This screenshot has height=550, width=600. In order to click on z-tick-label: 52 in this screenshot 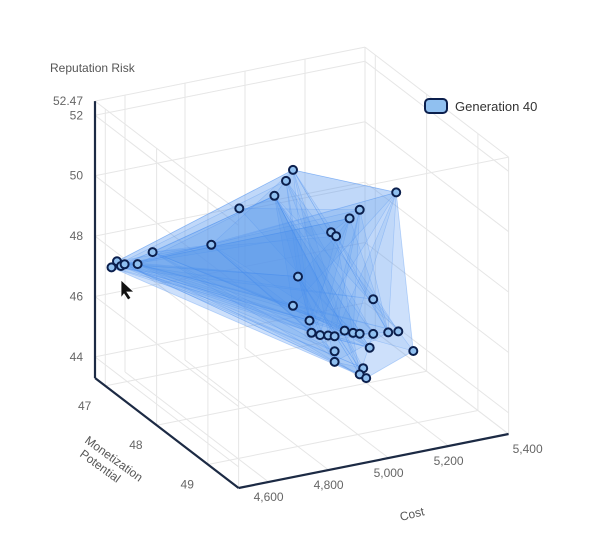, I will do `click(77, 115)`.